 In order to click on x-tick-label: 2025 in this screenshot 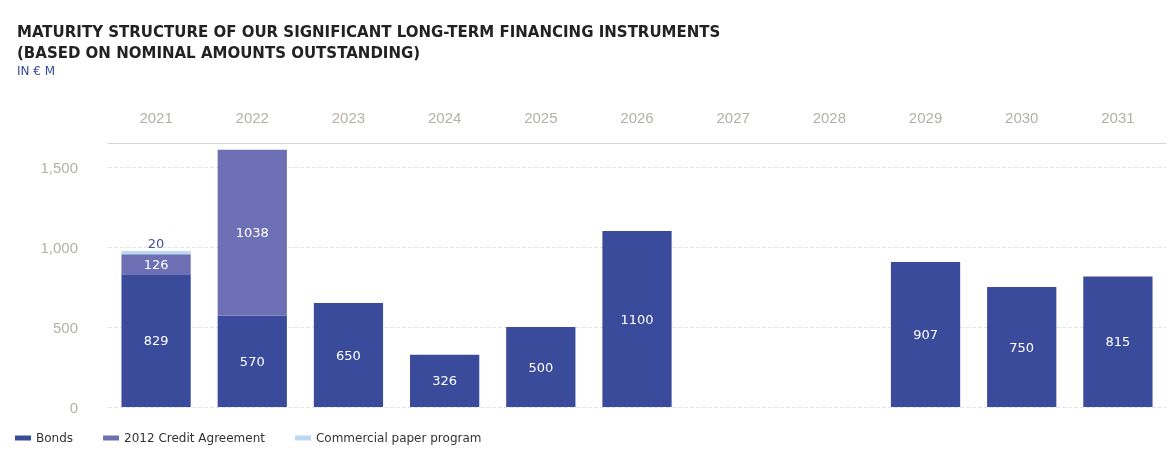, I will do `click(541, 117)`.